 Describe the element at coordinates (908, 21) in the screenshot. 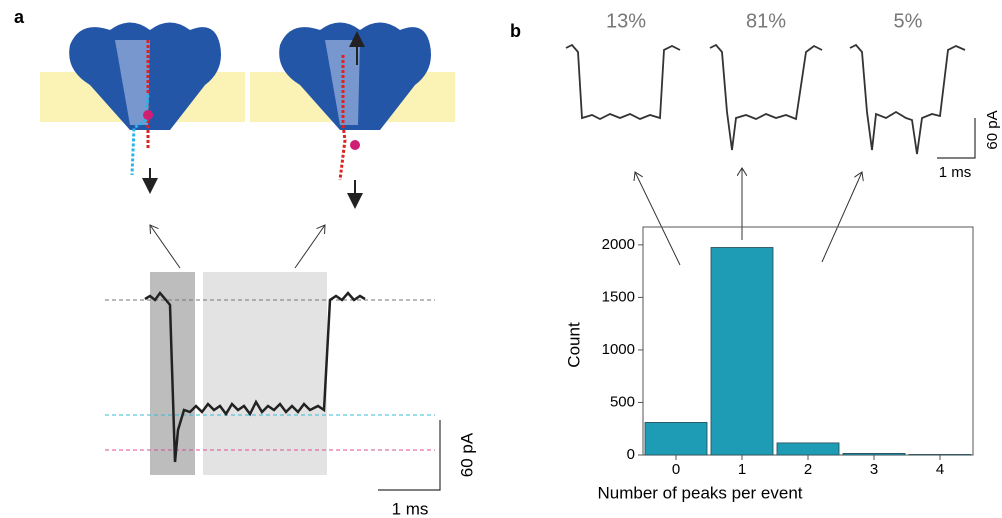

I see `fraction-label: 5%` at that location.